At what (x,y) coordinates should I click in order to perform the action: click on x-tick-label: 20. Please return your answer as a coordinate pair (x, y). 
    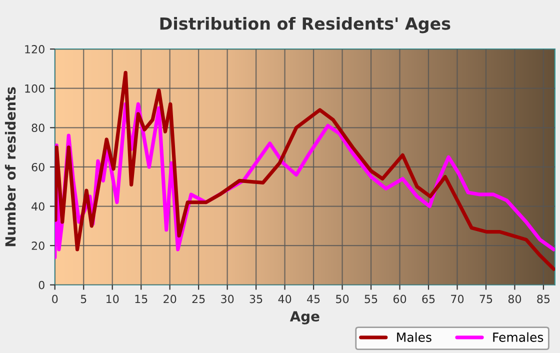
    Looking at the image, I should click on (170, 299).